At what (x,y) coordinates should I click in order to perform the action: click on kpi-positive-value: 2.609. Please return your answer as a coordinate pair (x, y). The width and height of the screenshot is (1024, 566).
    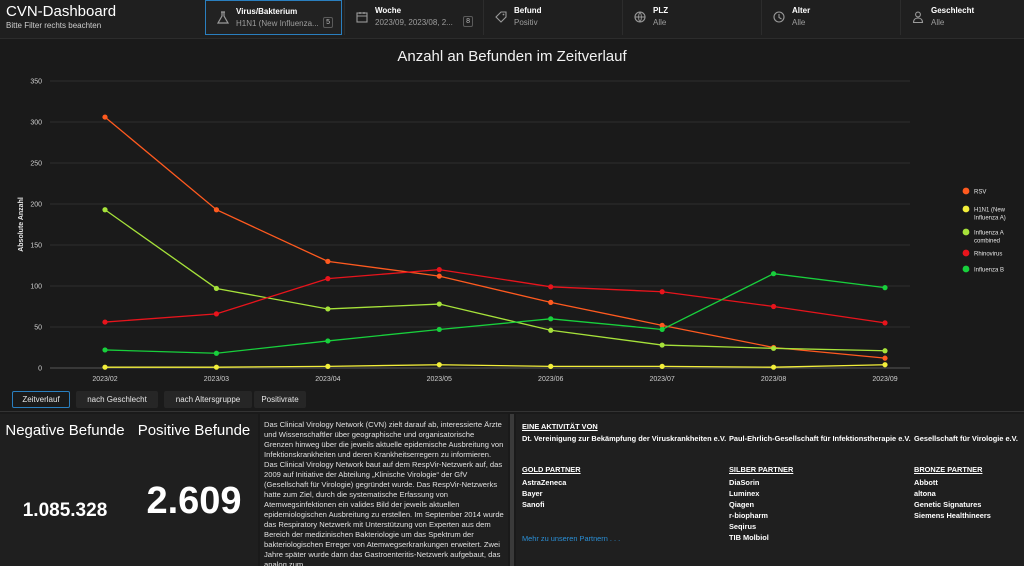
    Looking at the image, I should click on (194, 501).